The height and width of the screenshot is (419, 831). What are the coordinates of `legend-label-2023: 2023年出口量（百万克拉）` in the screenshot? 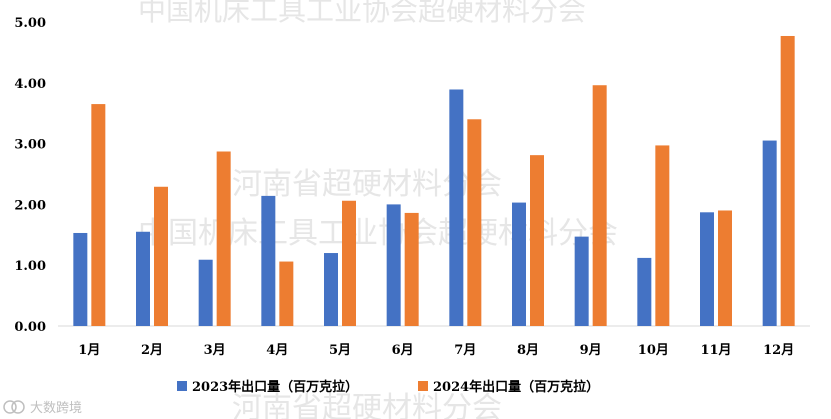 It's located at (275, 387).